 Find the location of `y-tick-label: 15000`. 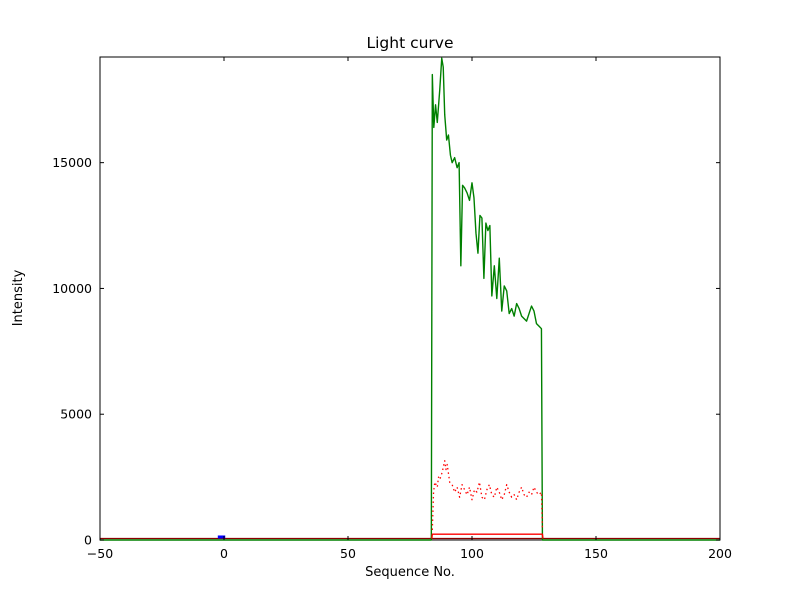

y-tick-label: 15000 is located at coordinates (72, 162).